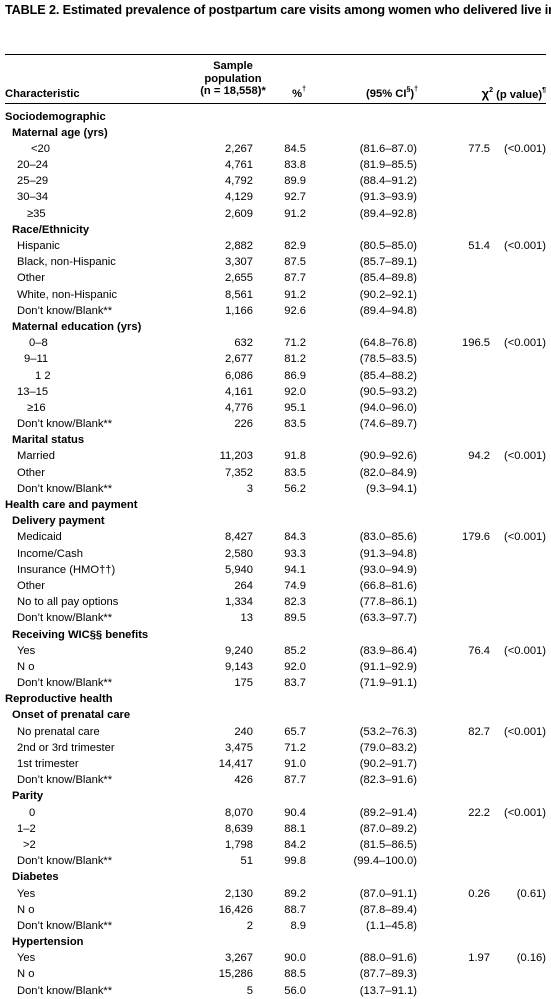 The height and width of the screenshot is (999, 551). What do you see at coordinates (26, 828) in the screenshot?
I see `row-label: 1–2` at bounding box center [26, 828].